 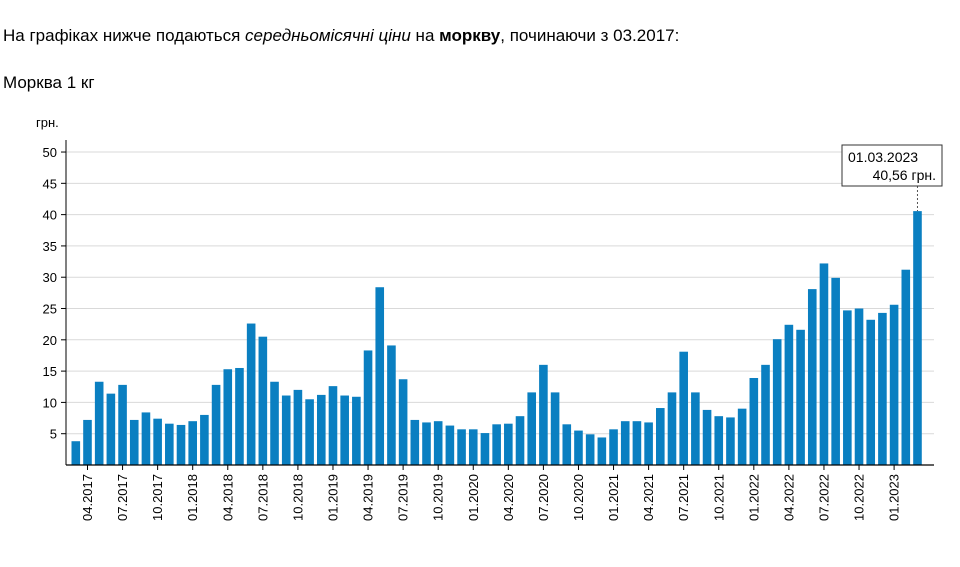 I want to click on x-tick-label: 01.2020, so click(x=473, y=497).